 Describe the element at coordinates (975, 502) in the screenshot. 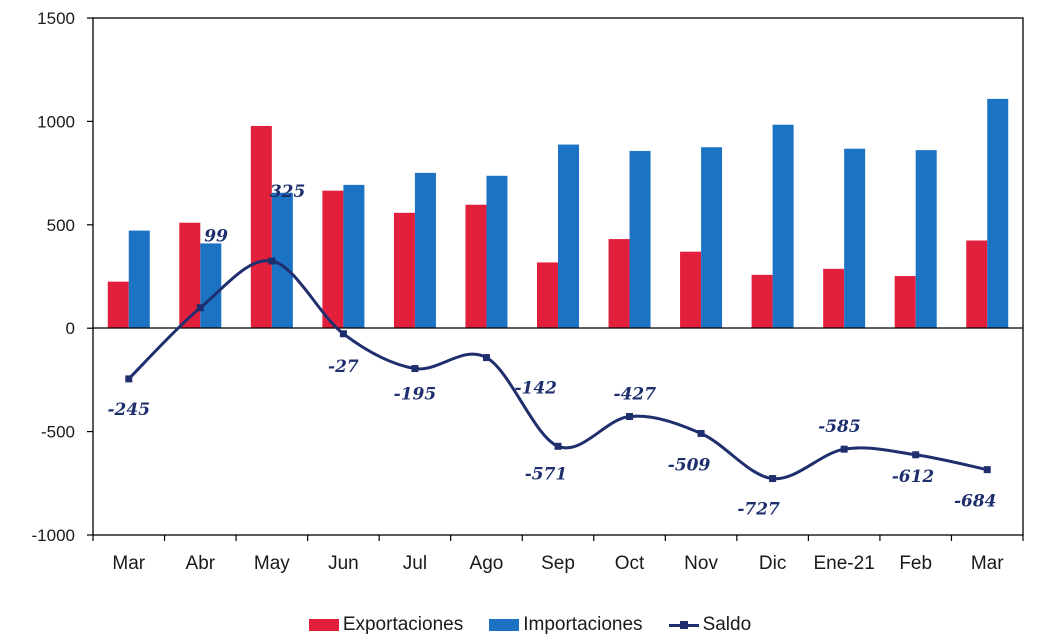

I see `saldo-data-label: -684` at that location.